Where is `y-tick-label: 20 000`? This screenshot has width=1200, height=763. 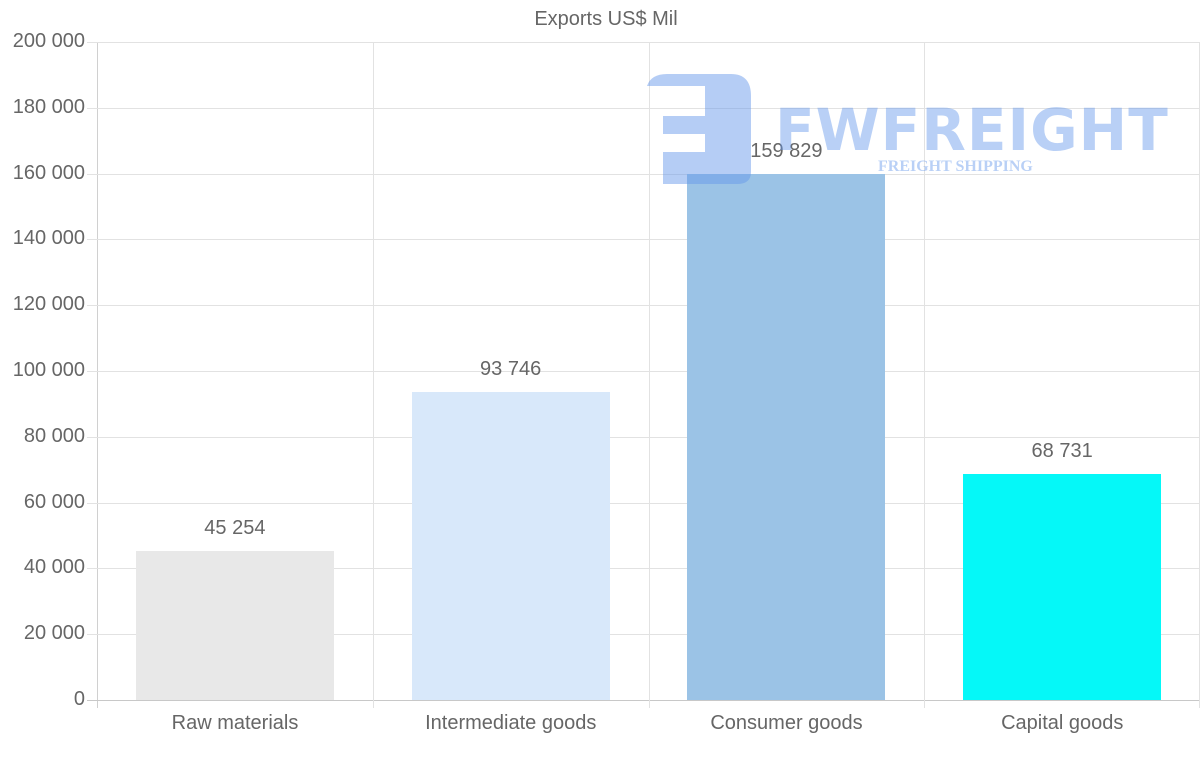
y-tick-label: 20 000 is located at coordinates (54, 633).